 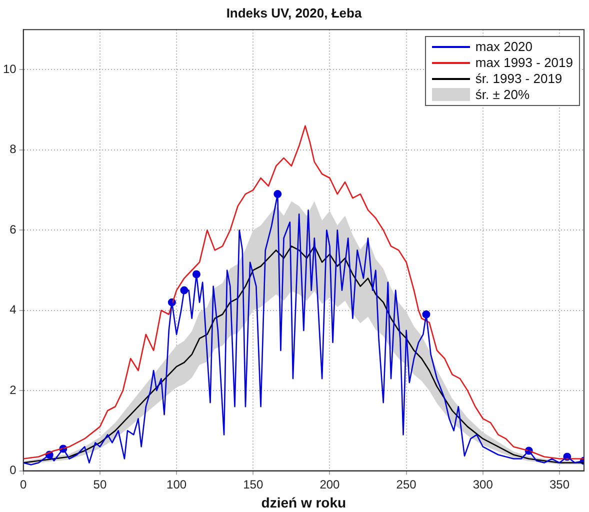 What do you see at coordinates (559, 484) in the screenshot?
I see `x-tick-label: 350` at bounding box center [559, 484].